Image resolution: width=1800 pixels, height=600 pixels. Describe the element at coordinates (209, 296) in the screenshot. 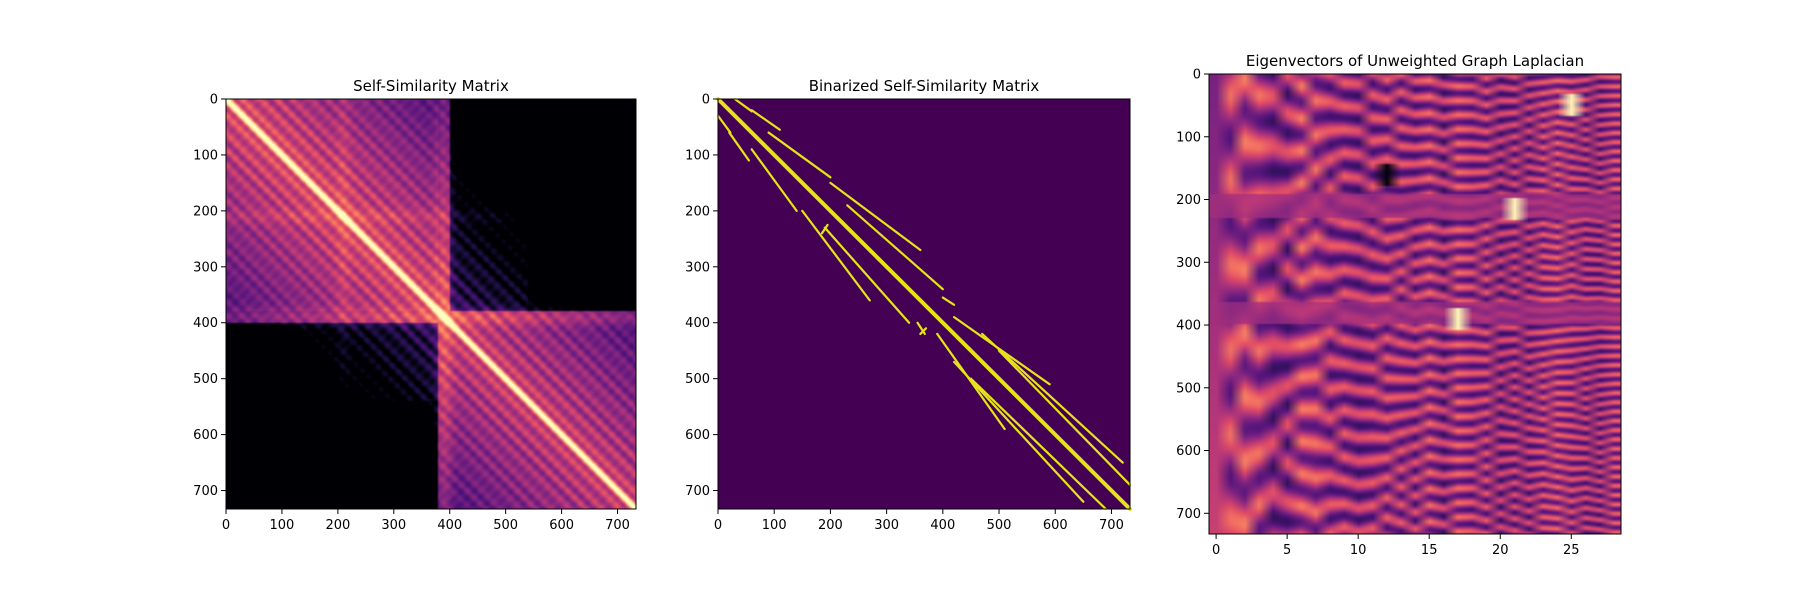

I see `self-similarity-y-axis: 0 100 200 300 400 500 600 700` at that location.